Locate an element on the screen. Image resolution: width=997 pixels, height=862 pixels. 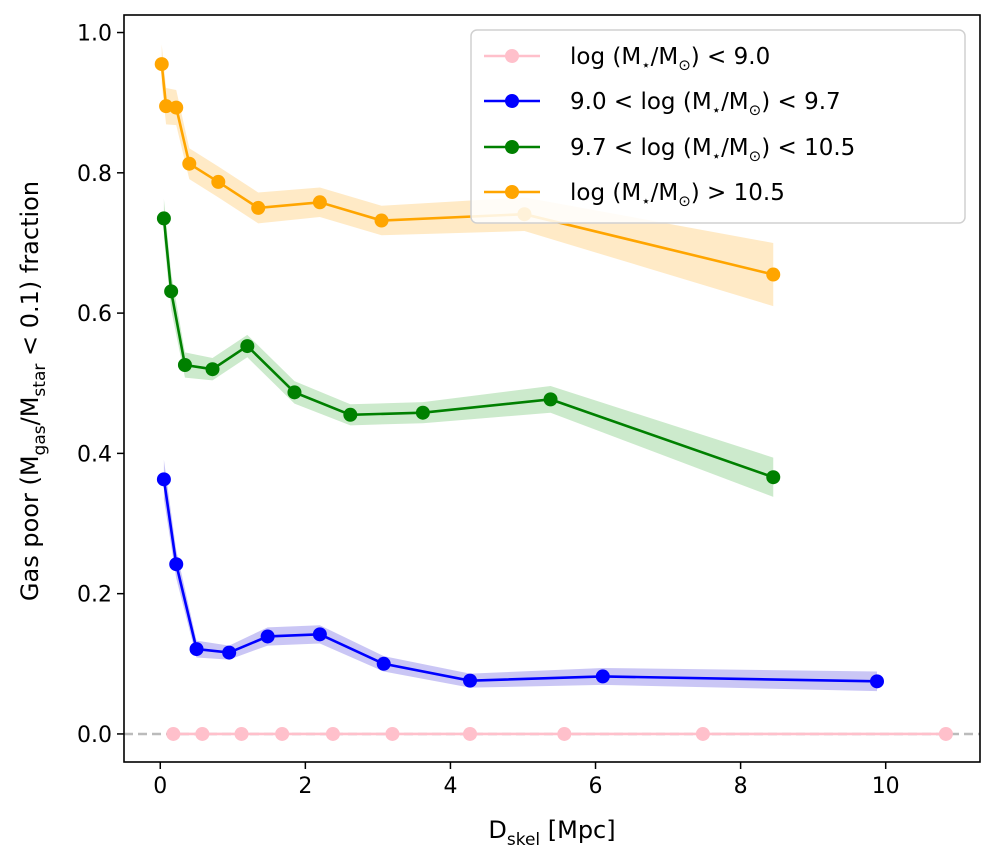
legend-label: 9.0 < log (M⋆/M⊙) < 9.7 is located at coordinates (705, 104).